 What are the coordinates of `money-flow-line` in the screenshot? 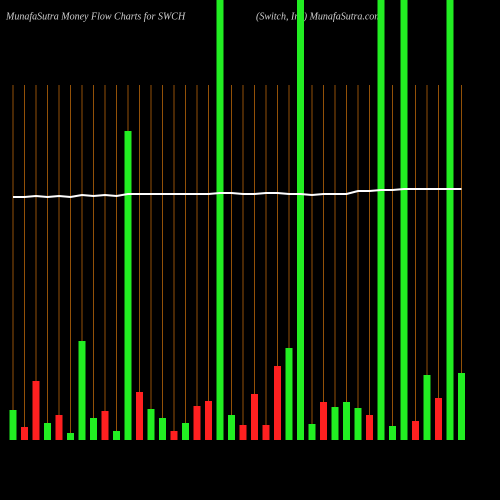 It's located at (237, 193).